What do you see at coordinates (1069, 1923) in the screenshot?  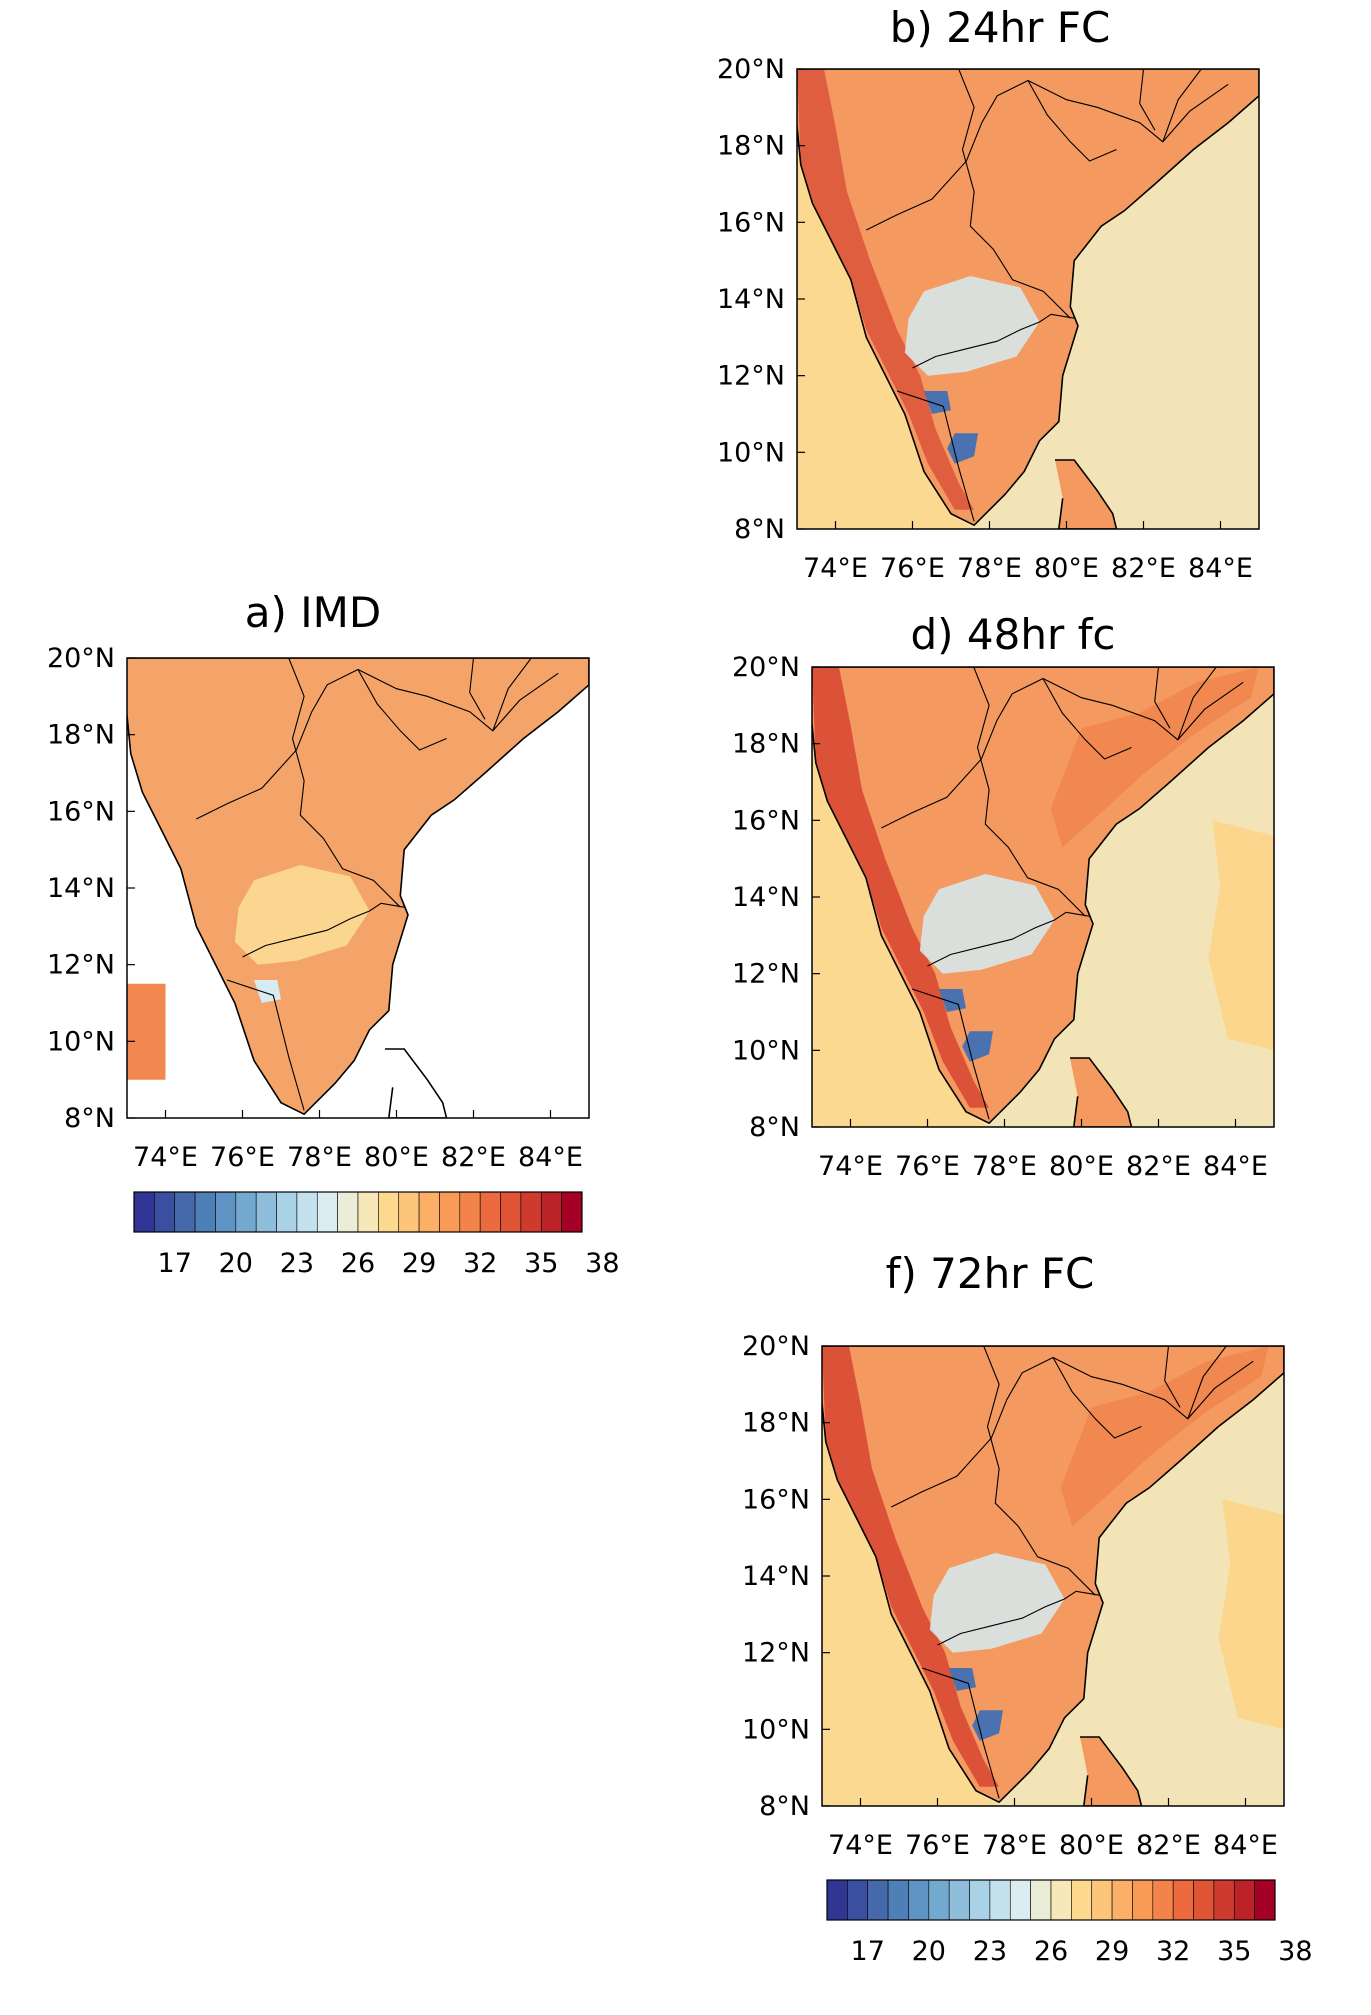 I see `colorbar-f: 17 20 23 26 29 32 35 38` at bounding box center [1069, 1923].